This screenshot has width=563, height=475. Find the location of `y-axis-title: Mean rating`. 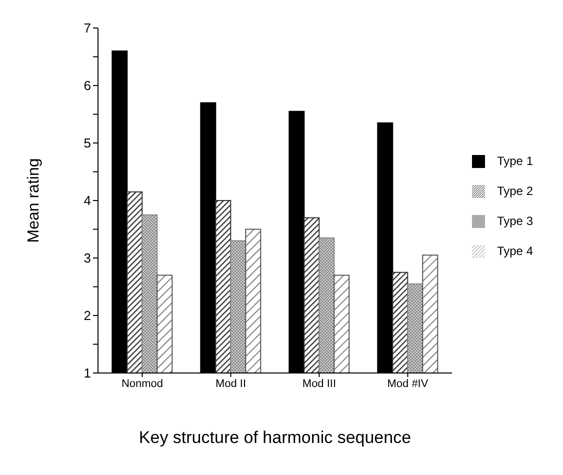

y-axis-title: Mean rating is located at coordinates (34, 200).